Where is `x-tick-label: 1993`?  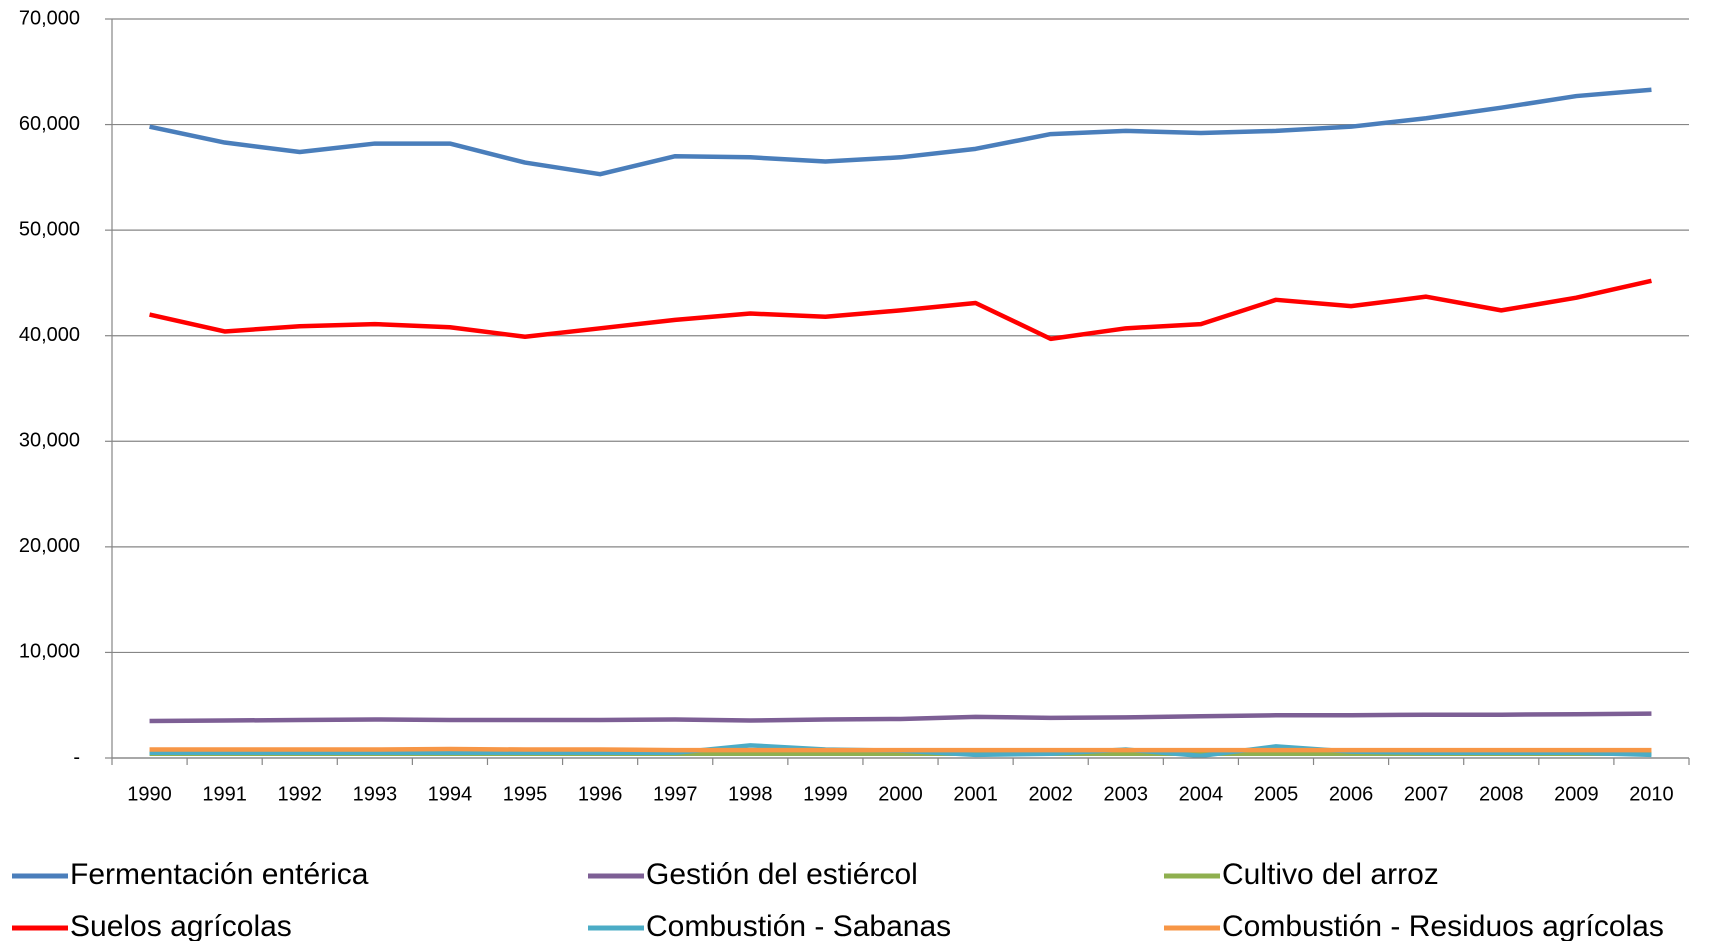 x-tick-label: 1993 is located at coordinates (375, 794).